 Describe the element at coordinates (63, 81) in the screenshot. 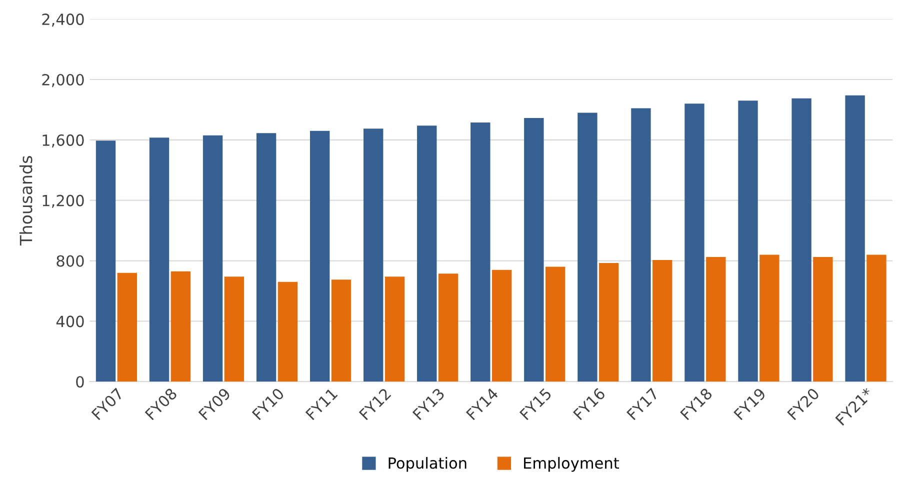

I see `y-tick-label: 2,000` at that location.